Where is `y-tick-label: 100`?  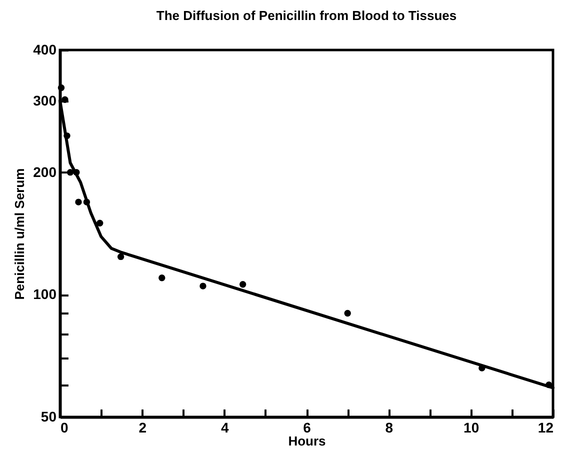
y-tick-label: 100 is located at coordinates (45, 294).